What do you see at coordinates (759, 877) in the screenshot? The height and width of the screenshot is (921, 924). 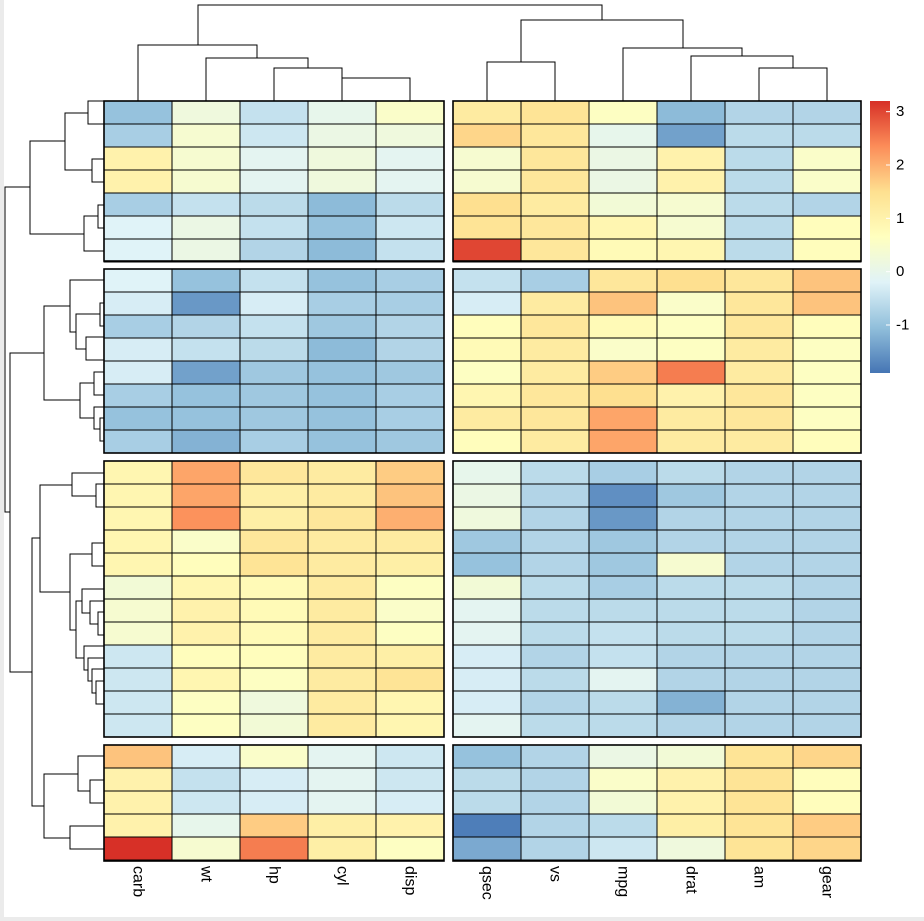 I see `column-label: am` at bounding box center [759, 877].